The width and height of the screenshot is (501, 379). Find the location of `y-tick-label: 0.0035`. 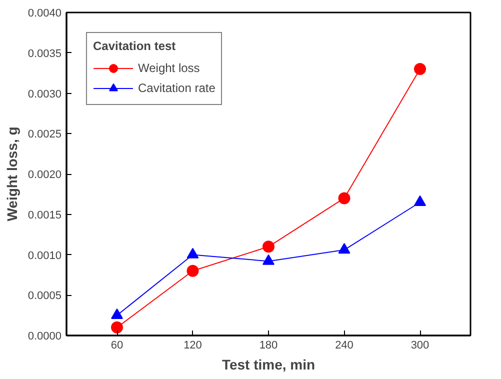

y-tick-label: 0.0035 is located at coordinates (45, 54).